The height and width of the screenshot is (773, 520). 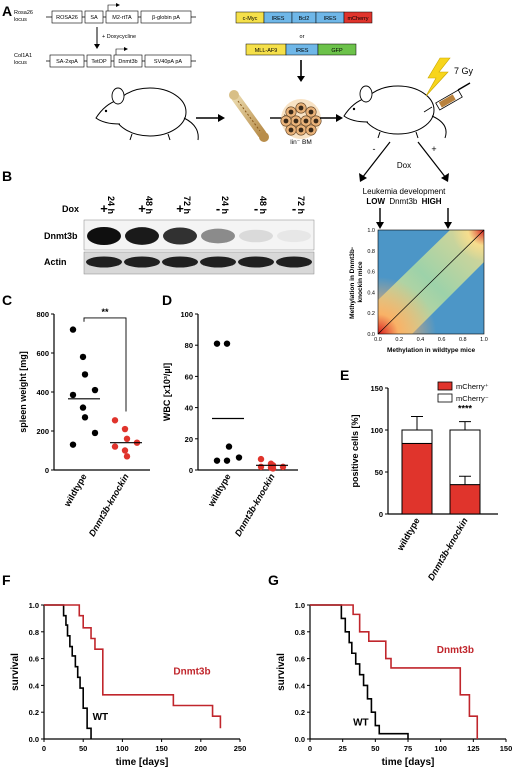 I want to click on construct-segment, so click(x=358, y=17).